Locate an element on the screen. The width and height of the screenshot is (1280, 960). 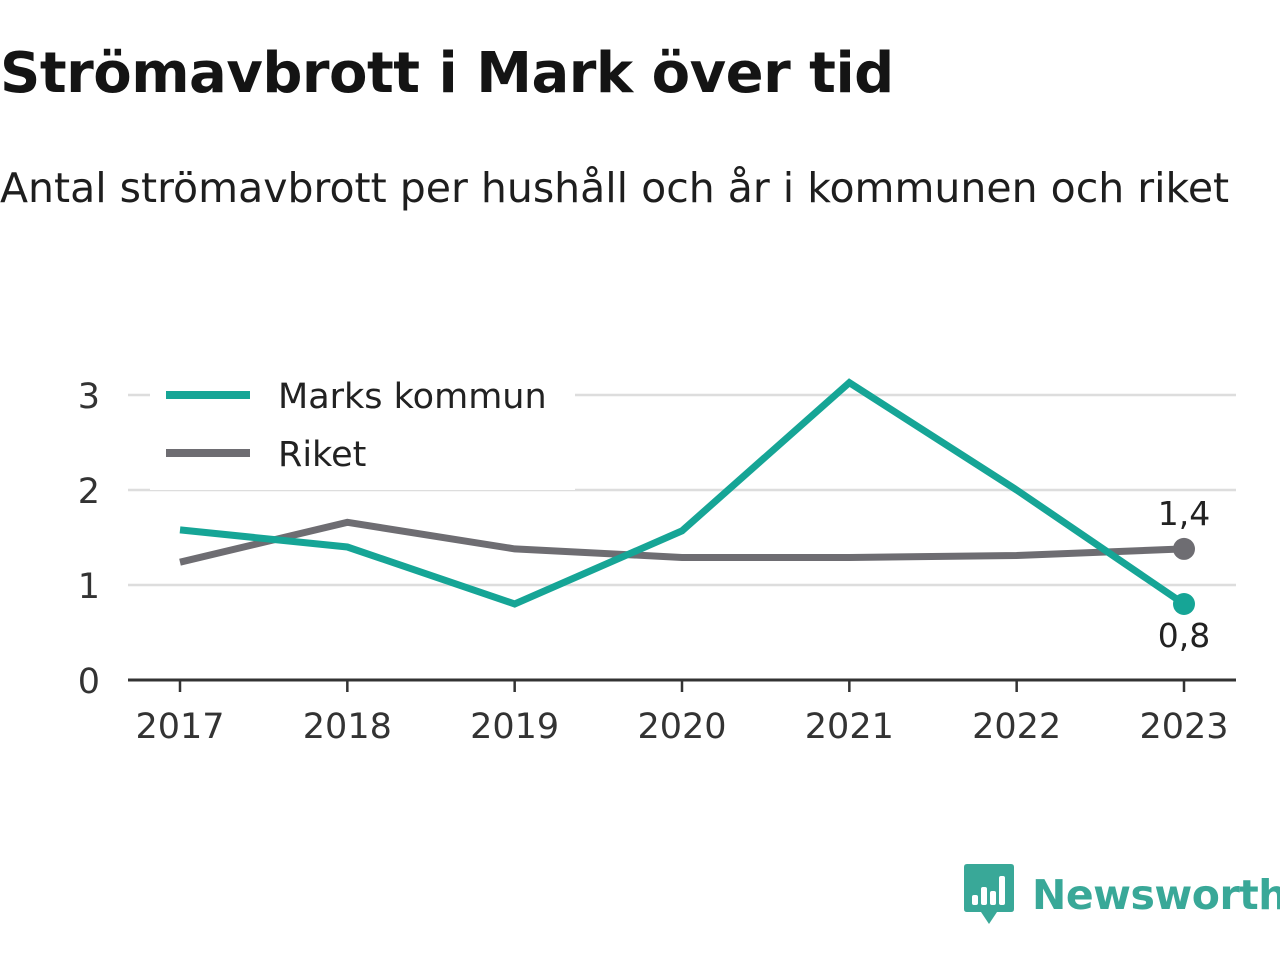
legend-label-1: Riket is located at coordinates (322, 455).